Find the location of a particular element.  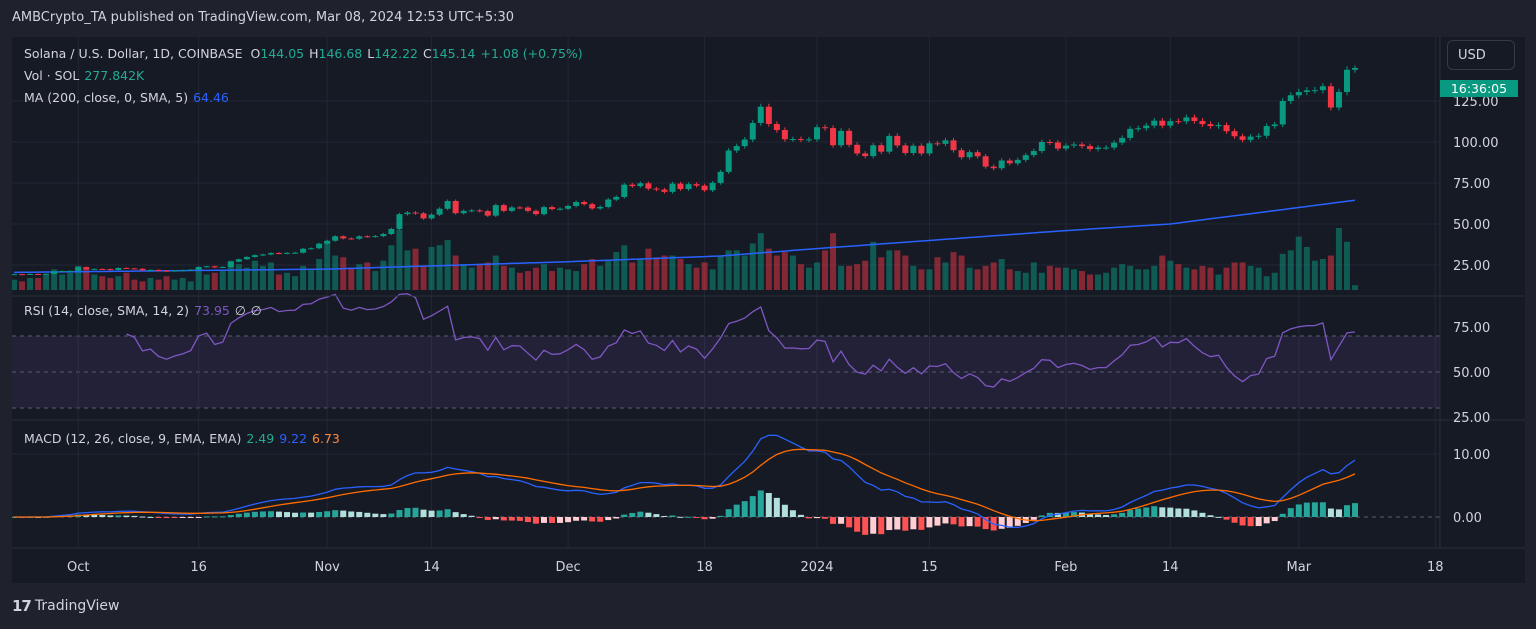

volume-legend: Vol · SOL 277.842K is located at coordinates (86, 75).